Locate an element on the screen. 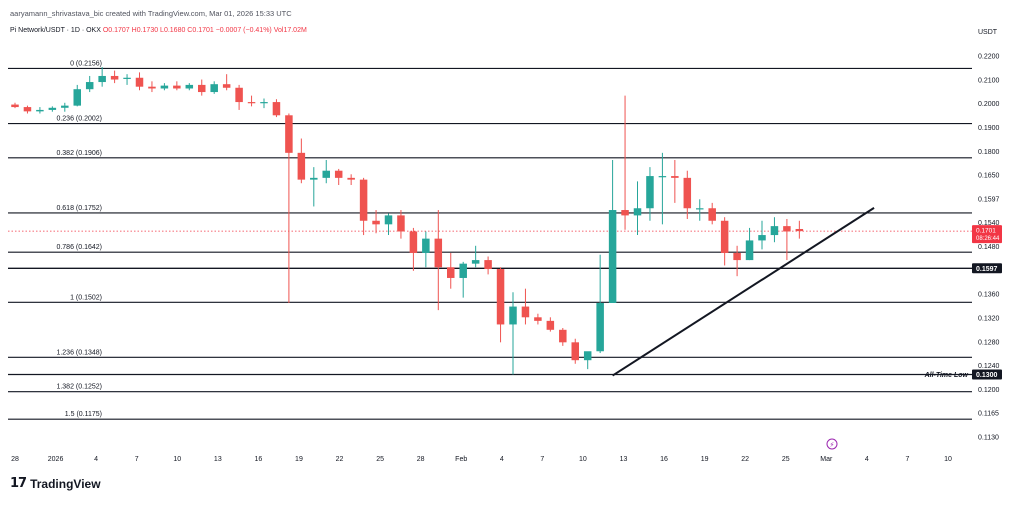 This screenshot has width=1024, height=508. currency-label: USDT is located at coordinates (988, 32).